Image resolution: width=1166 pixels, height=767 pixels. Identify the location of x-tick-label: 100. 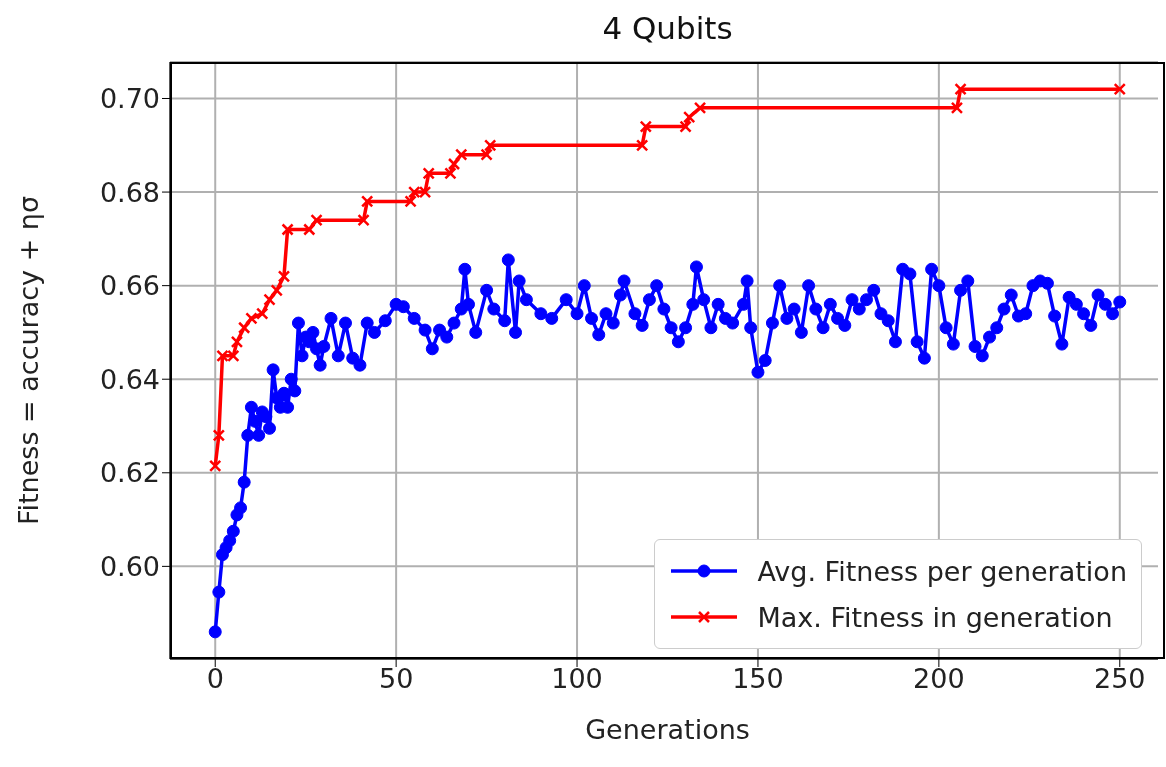
(577, 679).